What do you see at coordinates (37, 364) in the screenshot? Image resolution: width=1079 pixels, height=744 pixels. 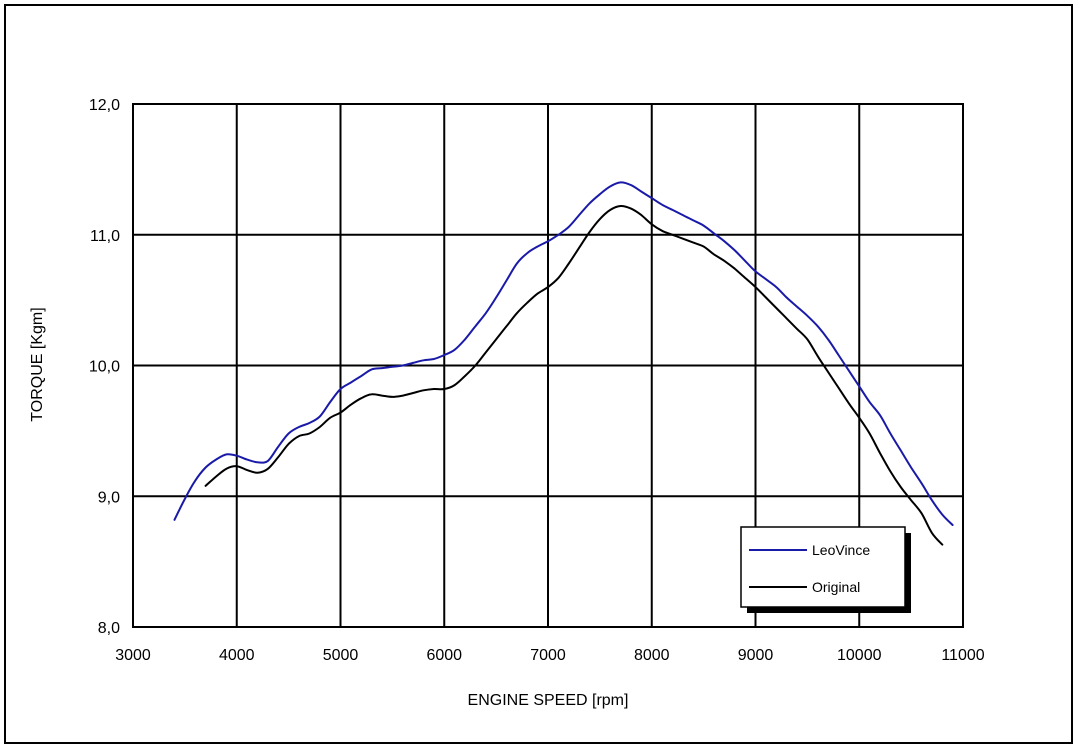 I see `y-axis-title: TORQUE [Kgm]` at bounding box center [37, 364].